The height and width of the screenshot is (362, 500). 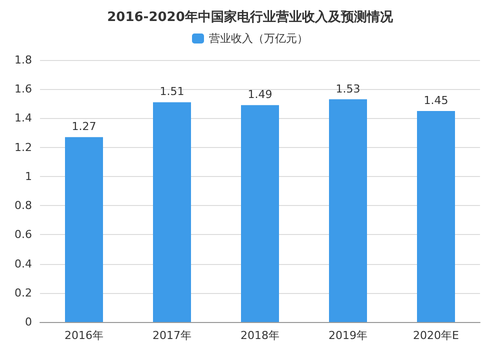 What do you see at coordinates (23, 235) in the screenshot?
I see `y-tick-label: 0.6` at bounding box center [23, 235].